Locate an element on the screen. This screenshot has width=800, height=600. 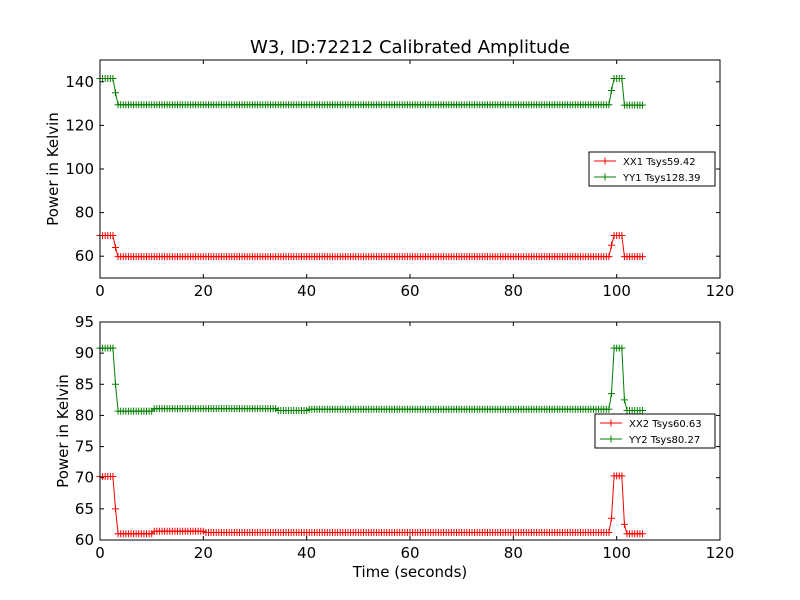
y-tick-label: 100 is located at coordinates (79, 169).